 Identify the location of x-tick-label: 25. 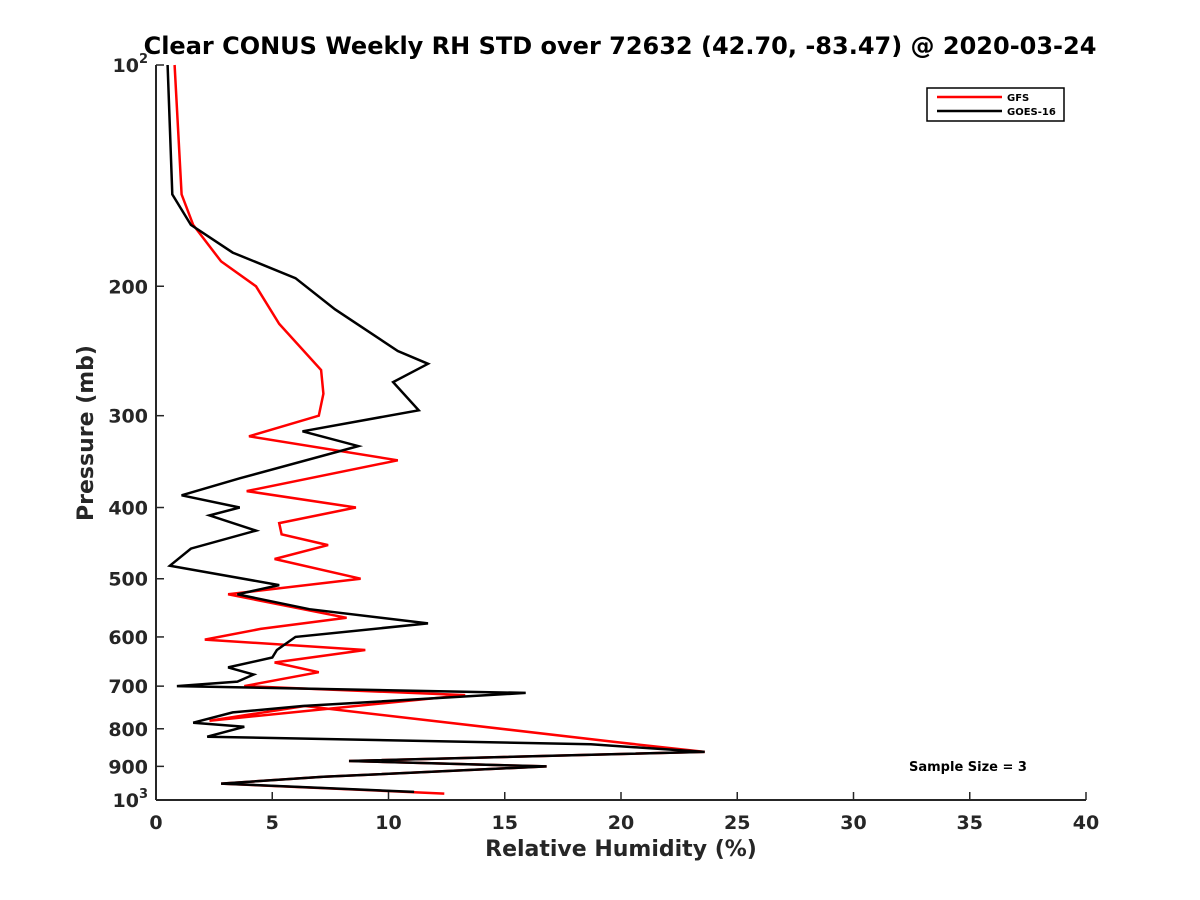
(737, 823).